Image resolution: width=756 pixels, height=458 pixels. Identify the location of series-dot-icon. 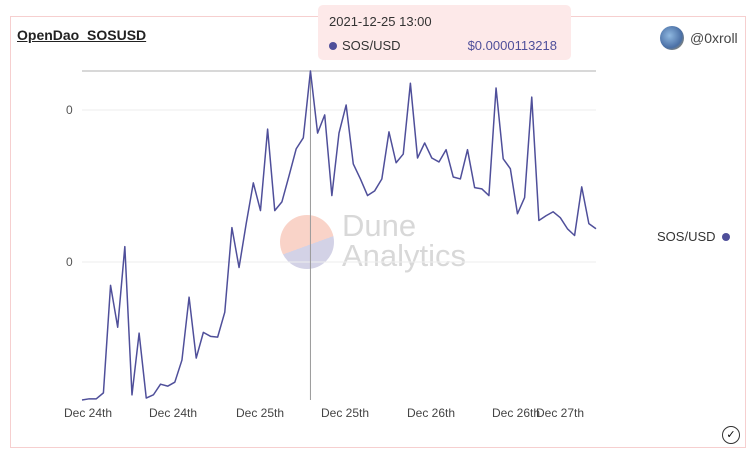
(333, 46).